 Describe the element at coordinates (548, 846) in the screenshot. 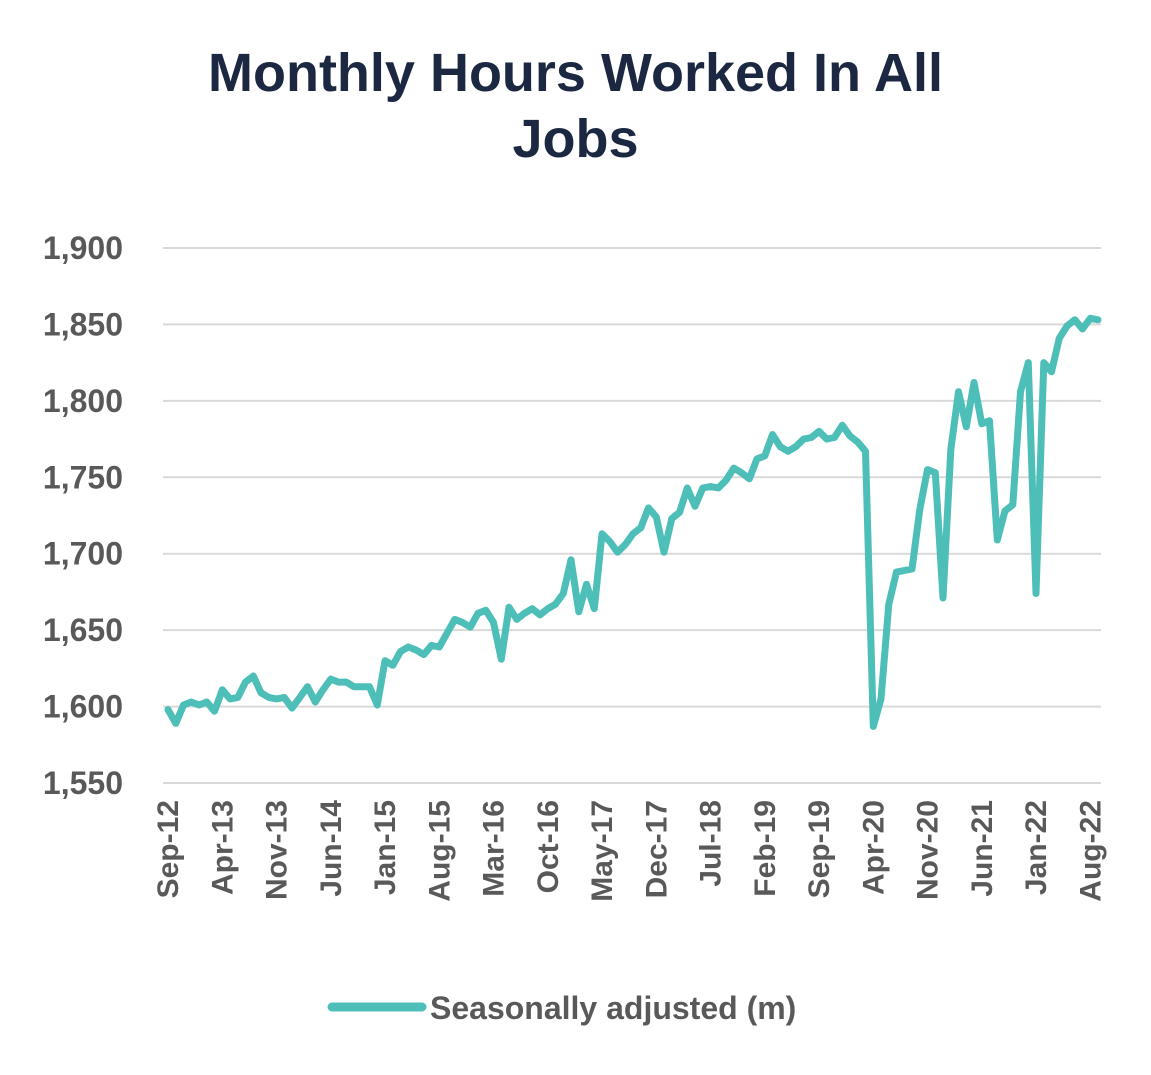

I see `x-tick-label: Oct-16` at that location.